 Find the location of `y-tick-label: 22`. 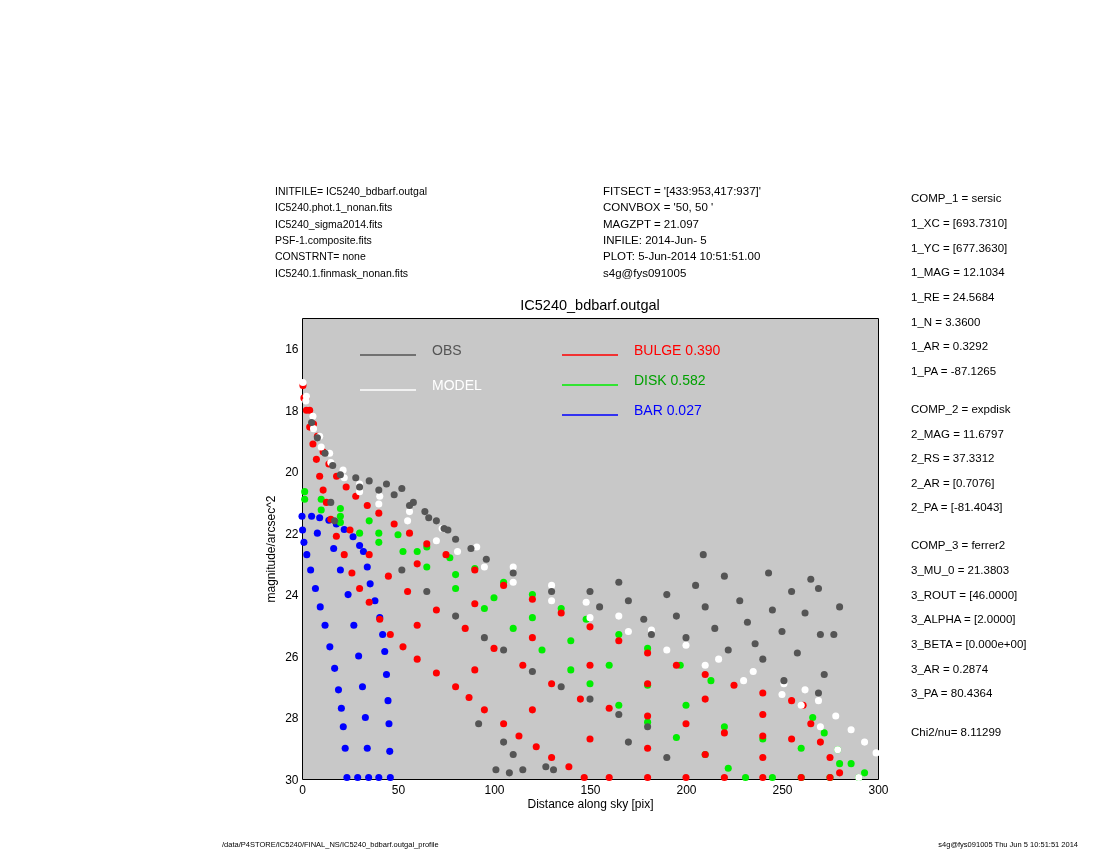

y-tick-label: 22 is located at coordinates (292, 533).